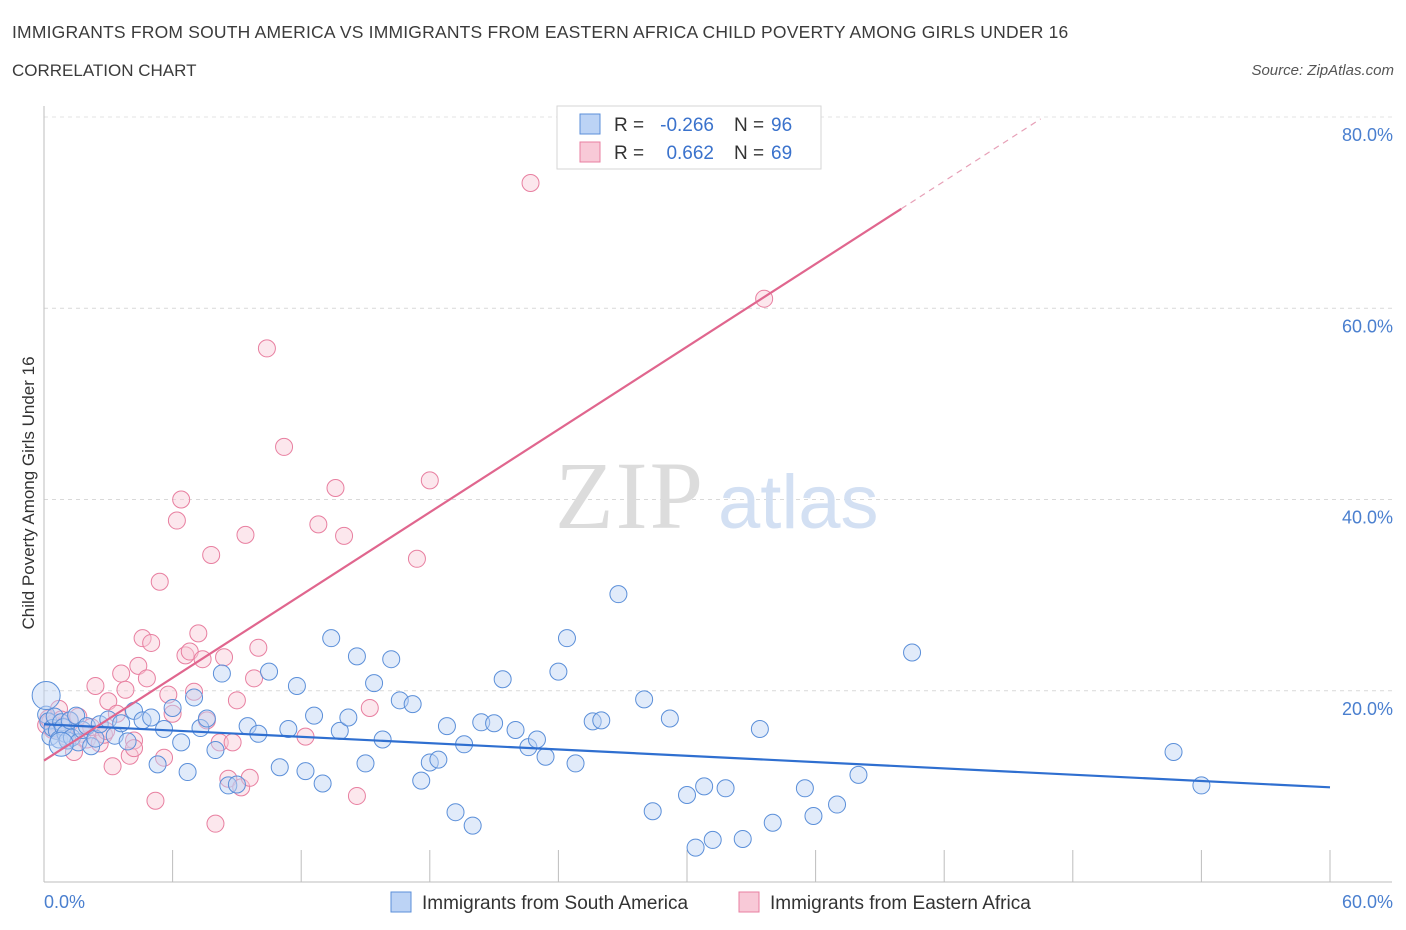 This screenshot has width=1406, height=930. Describe the element at coordinates (1367, 518) in the screenshot. I see `y-tick-label: 40.0%` at that location.